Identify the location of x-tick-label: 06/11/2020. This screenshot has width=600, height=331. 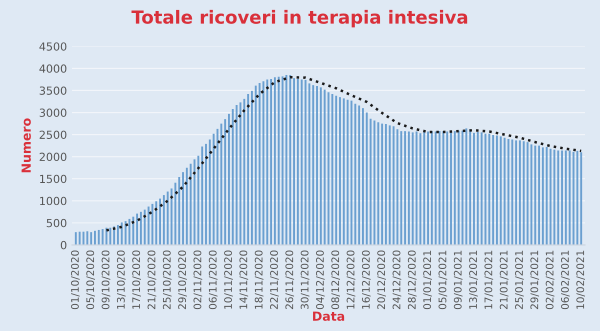
(213, 280).